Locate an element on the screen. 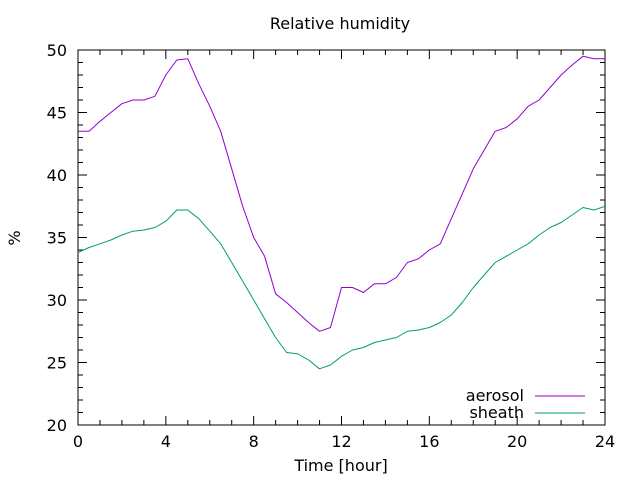 The height and width of the screenshot is (480, 640). x-axis-label: Time [hour] is located at coordinates (340, 465).